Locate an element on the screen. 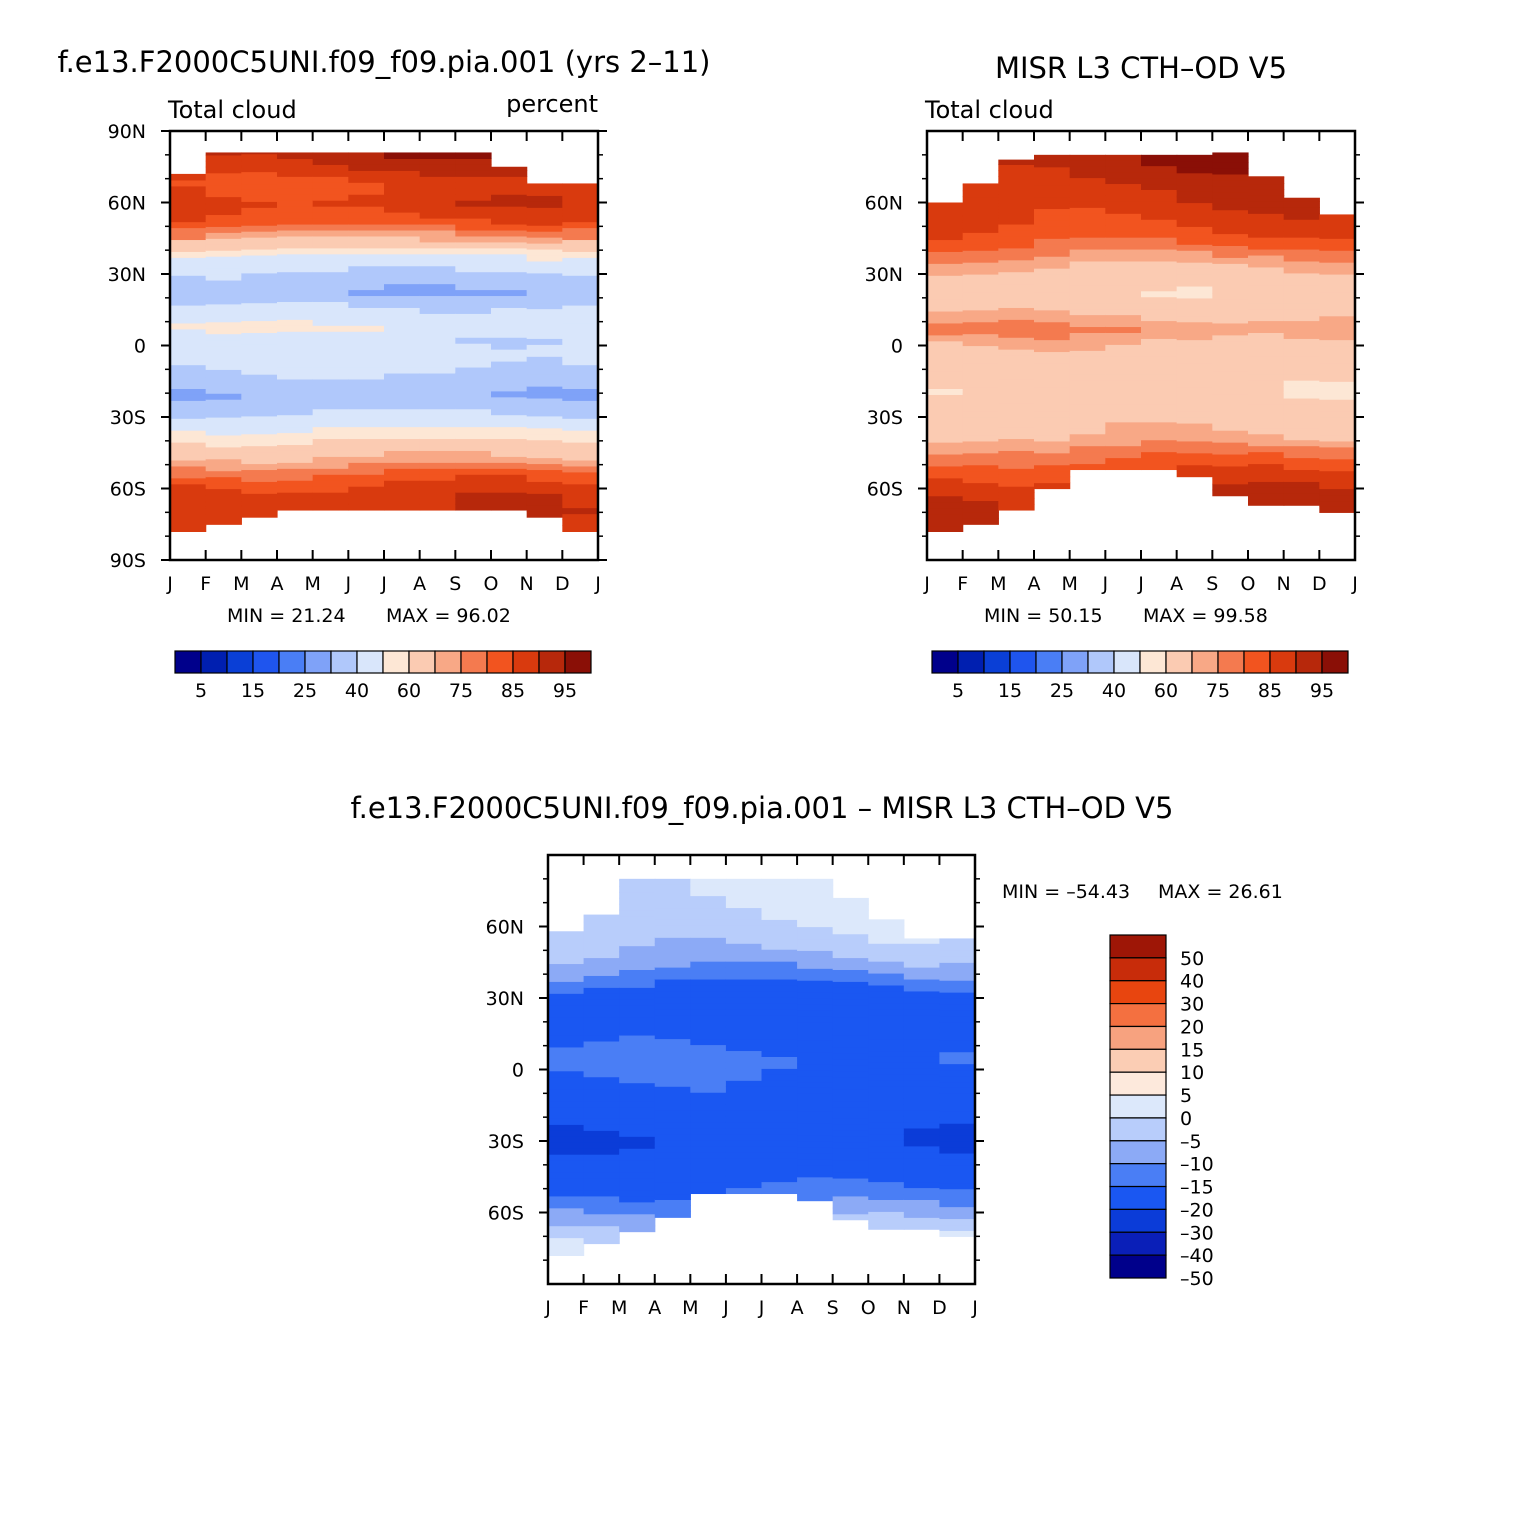 The image size is (1524, 1524). model-colorbar-label: 95 is located at coordinates (565, 691).